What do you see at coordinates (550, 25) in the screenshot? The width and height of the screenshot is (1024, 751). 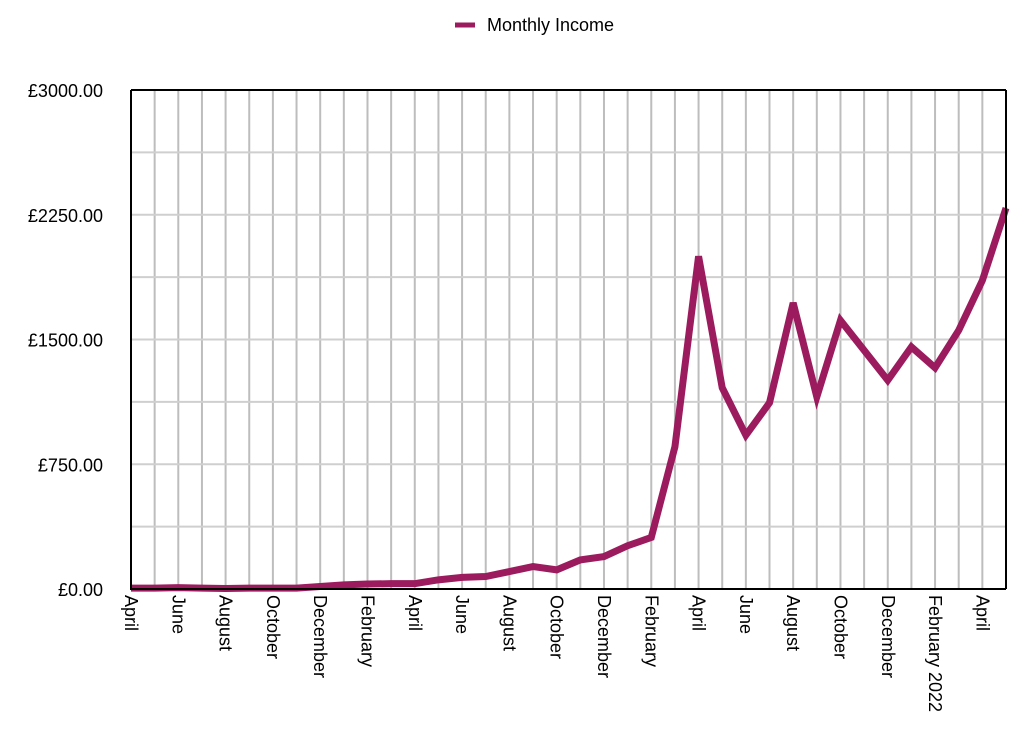 I see `legend-label: Monthly Income` at bounding box center [550, 25].